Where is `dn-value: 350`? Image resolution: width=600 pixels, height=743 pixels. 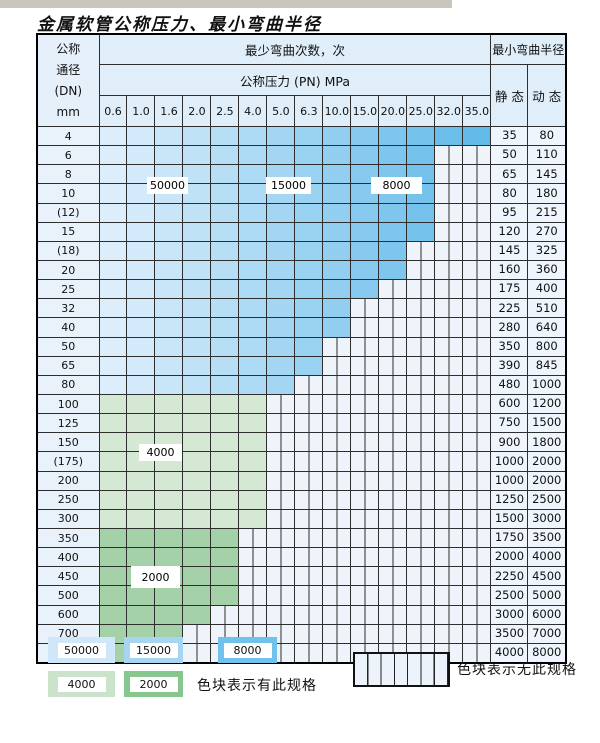 dn-value: 350 is located at coordinates (68, 538).